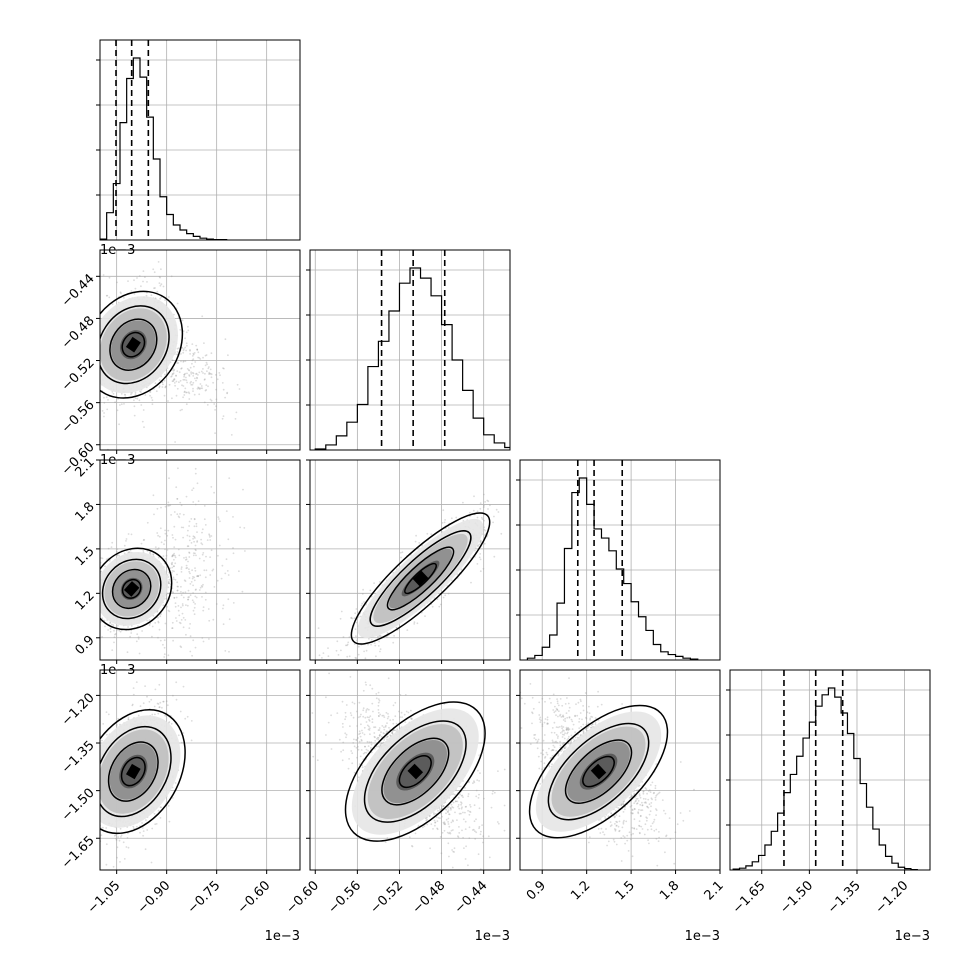  Describe the element at coordinates (844, 897) in the screenshot. I see `x-tick-label: −1.35` at that location.